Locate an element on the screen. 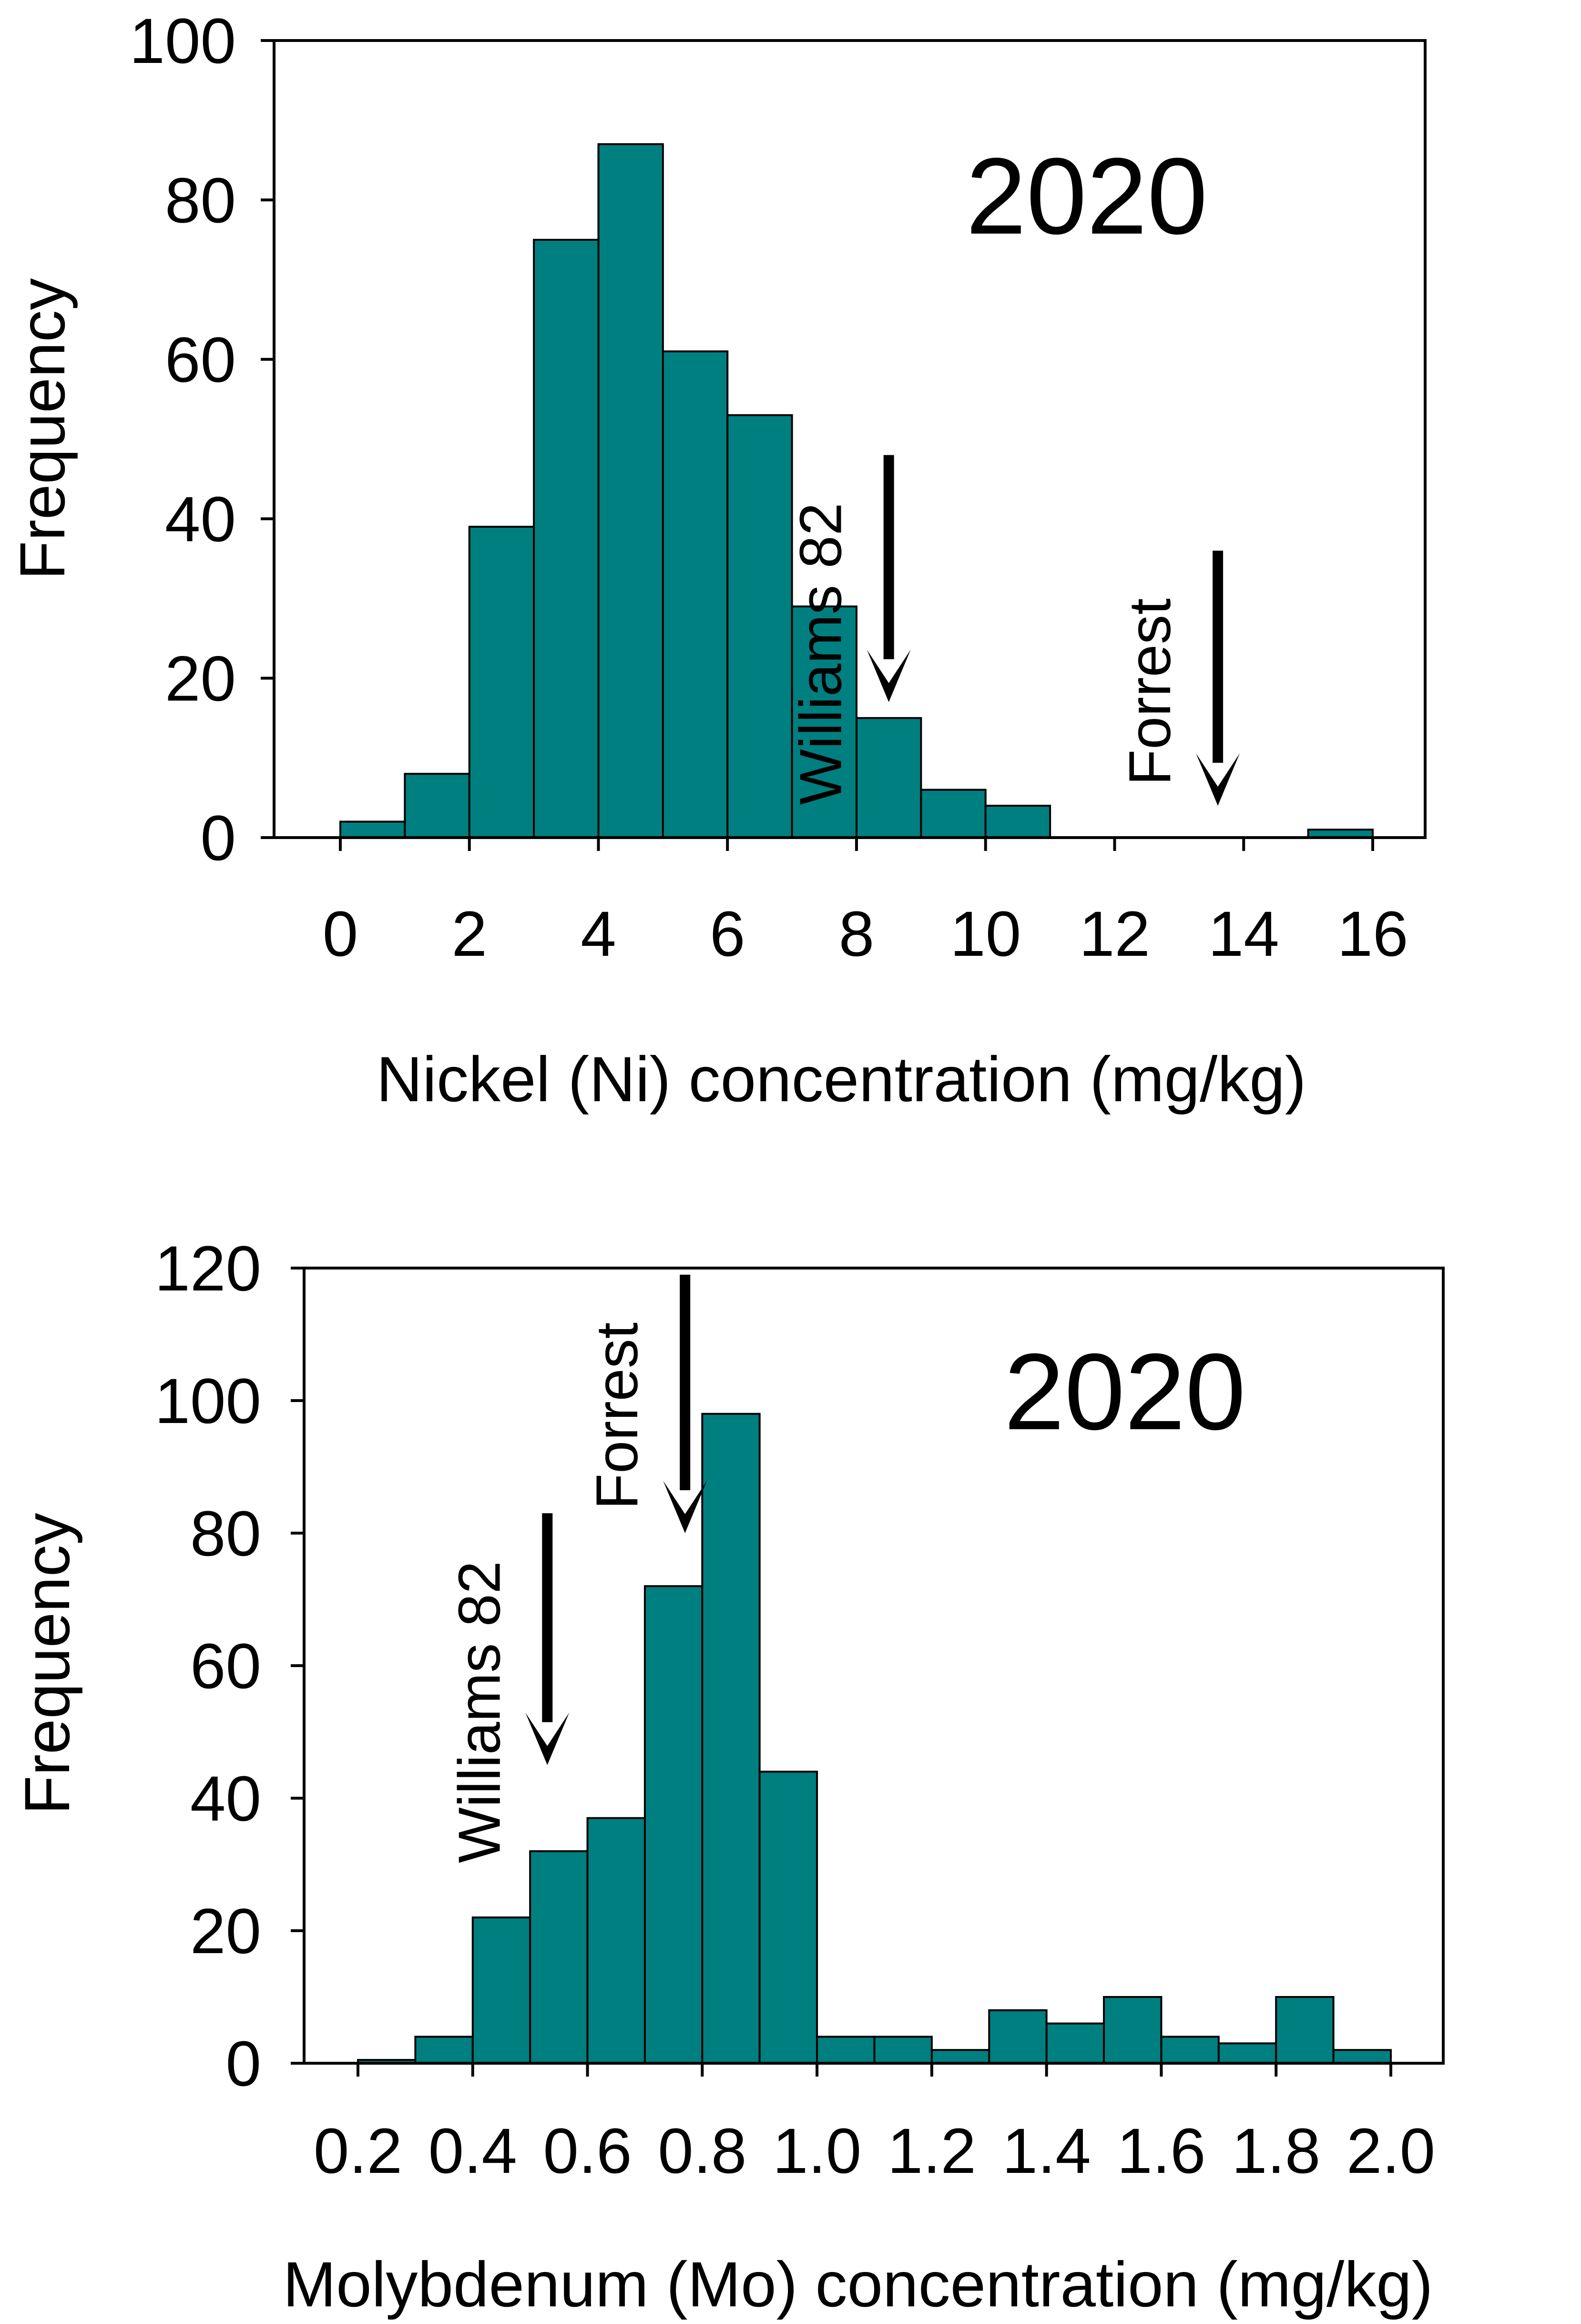 The width and height of the screenshot is (1581, 2324). x-tick-label: 14 is located at coordinates (1243, 934).